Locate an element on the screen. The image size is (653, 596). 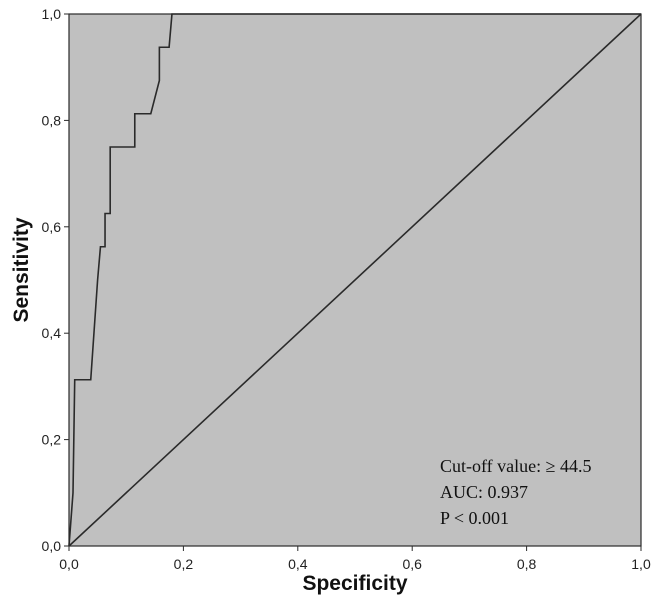
x-tick-label: 0,2 is located at coordinates (184, 564).